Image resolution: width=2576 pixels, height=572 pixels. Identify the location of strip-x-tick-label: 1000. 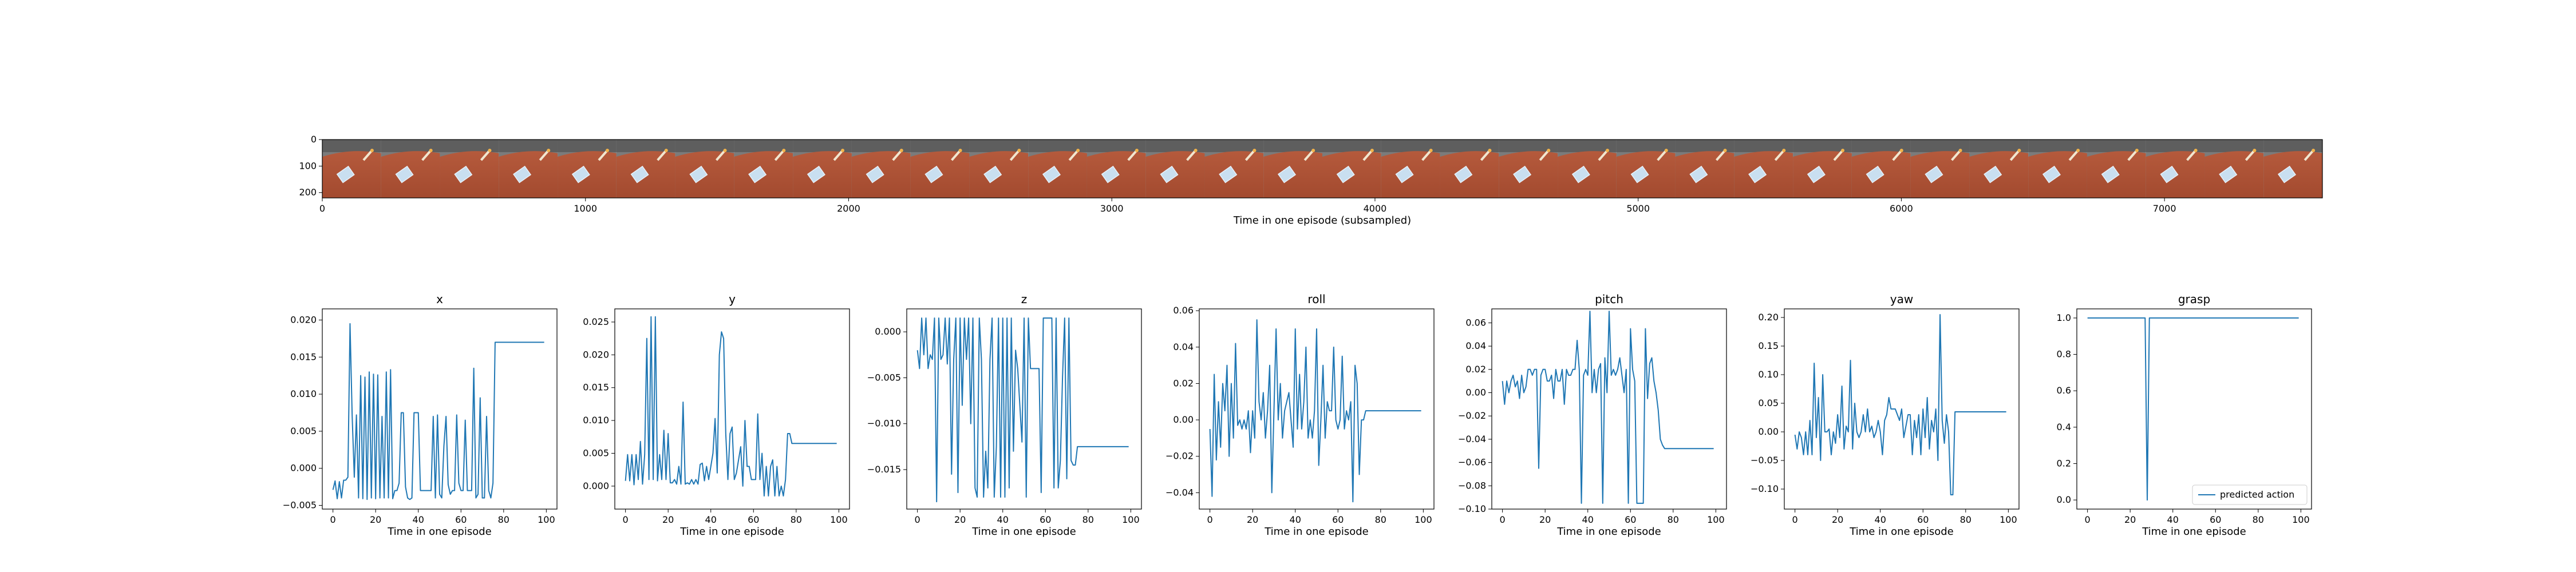
(585, 208).